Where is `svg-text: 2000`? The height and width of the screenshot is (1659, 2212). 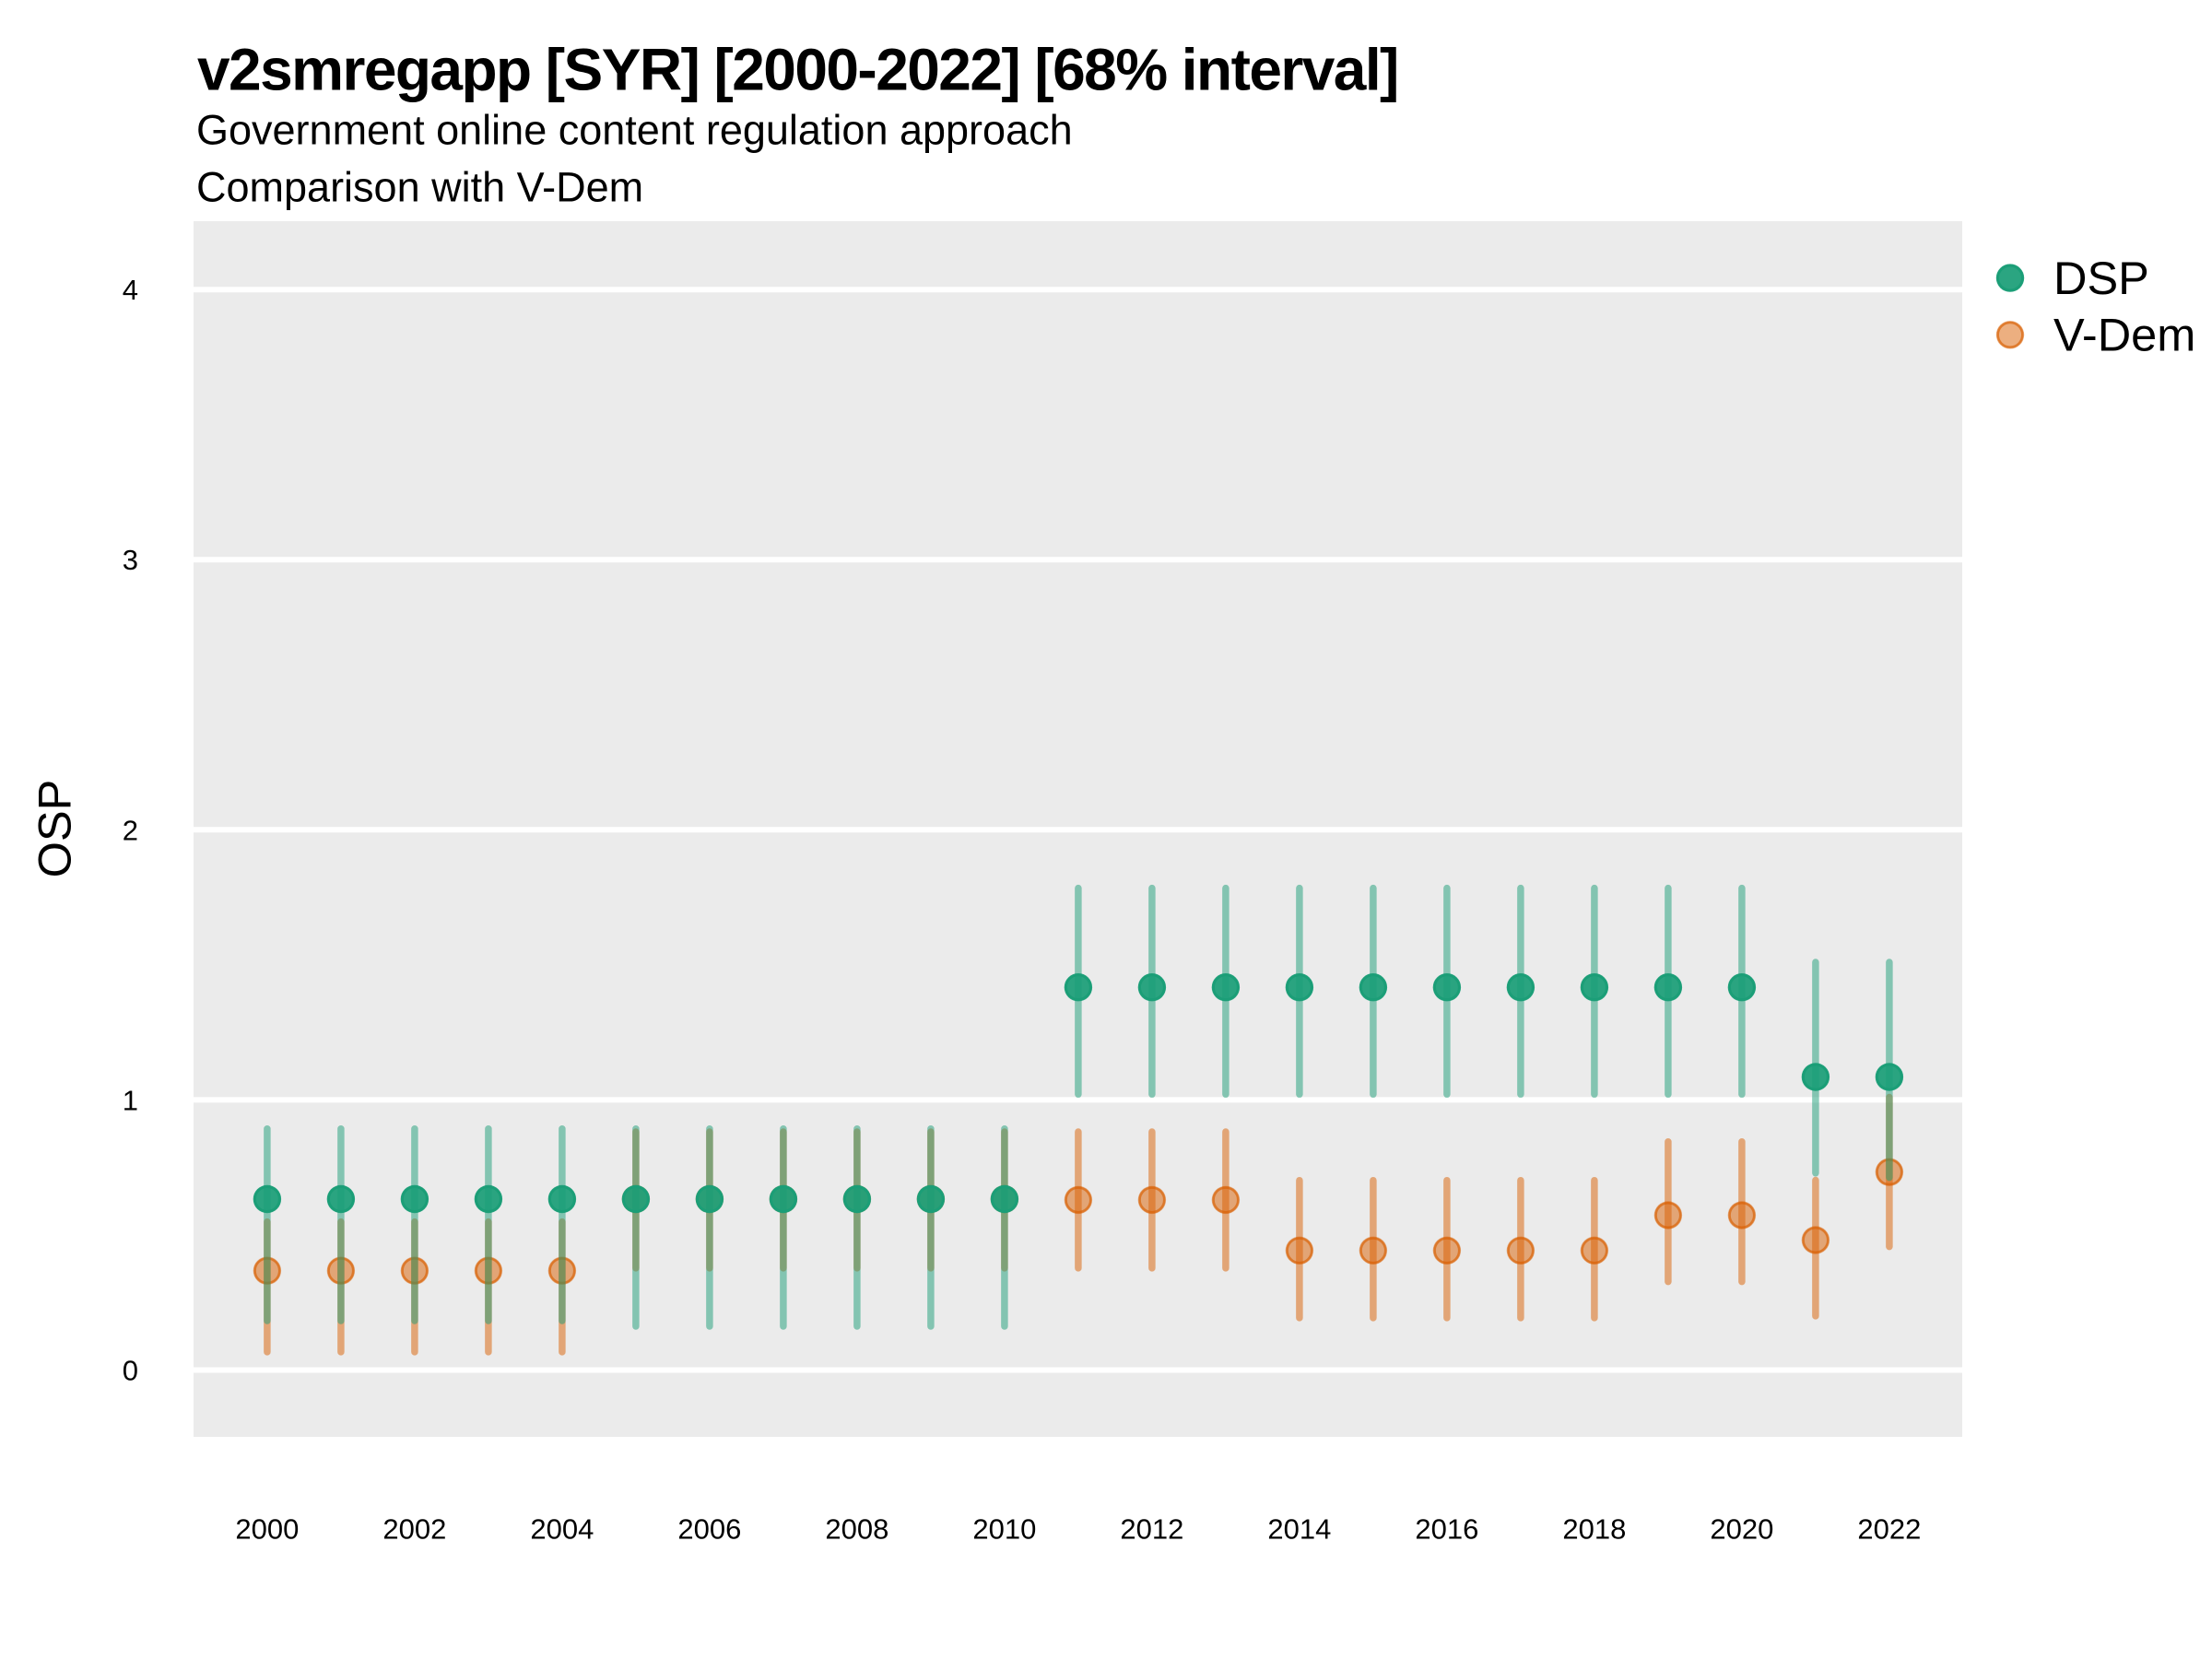 svg-text: 2000 is located at coordinates (267, 1529).